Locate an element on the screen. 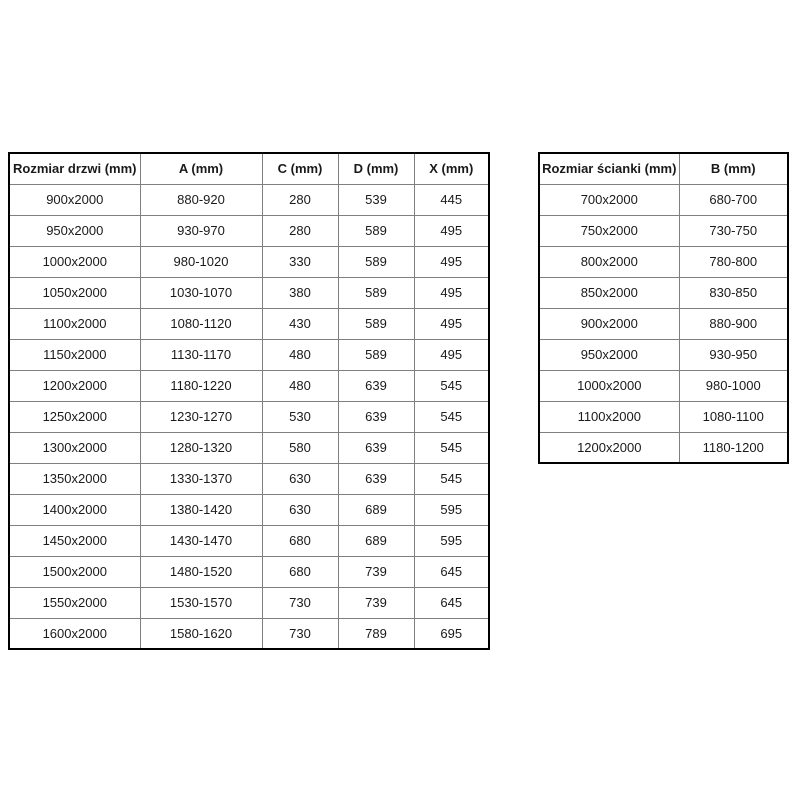  table-cell: 1200x2000 is located at coordinates (609, 447).